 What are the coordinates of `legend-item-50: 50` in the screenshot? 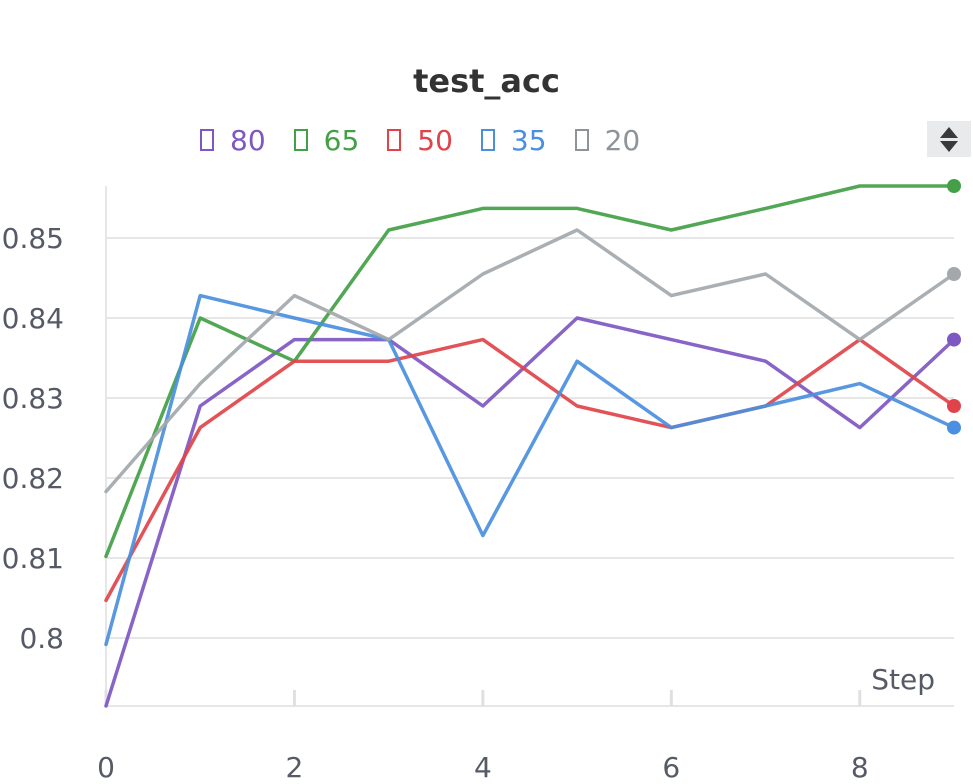 It's located at (420, 140).